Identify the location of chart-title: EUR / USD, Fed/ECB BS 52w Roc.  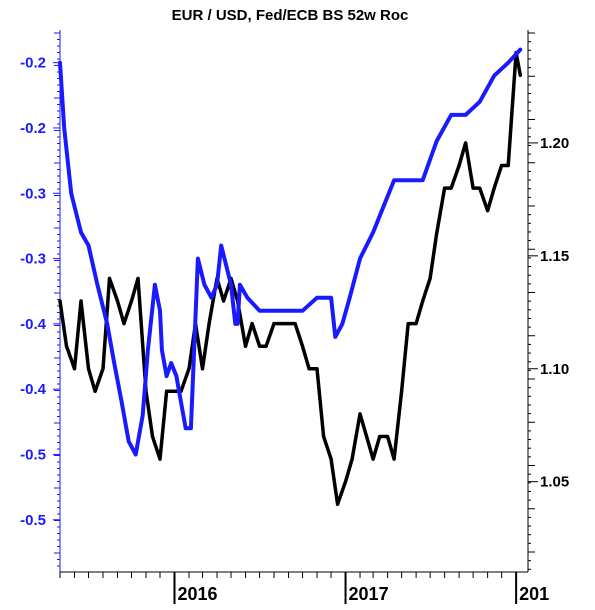
(290, 15).